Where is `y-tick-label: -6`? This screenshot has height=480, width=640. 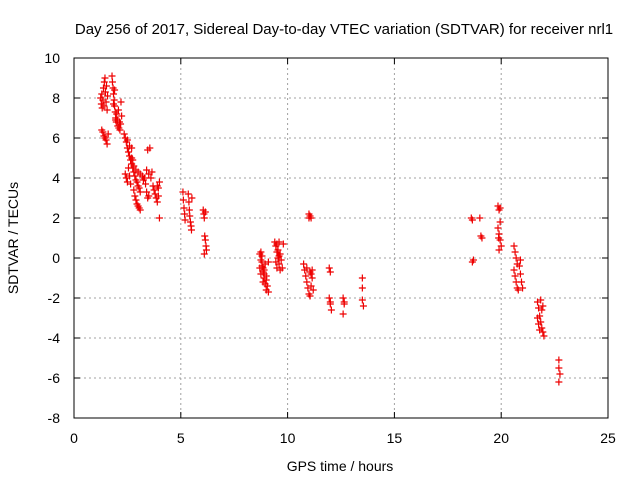 y-tick-label: -6 is located at coordinates (54, 378).